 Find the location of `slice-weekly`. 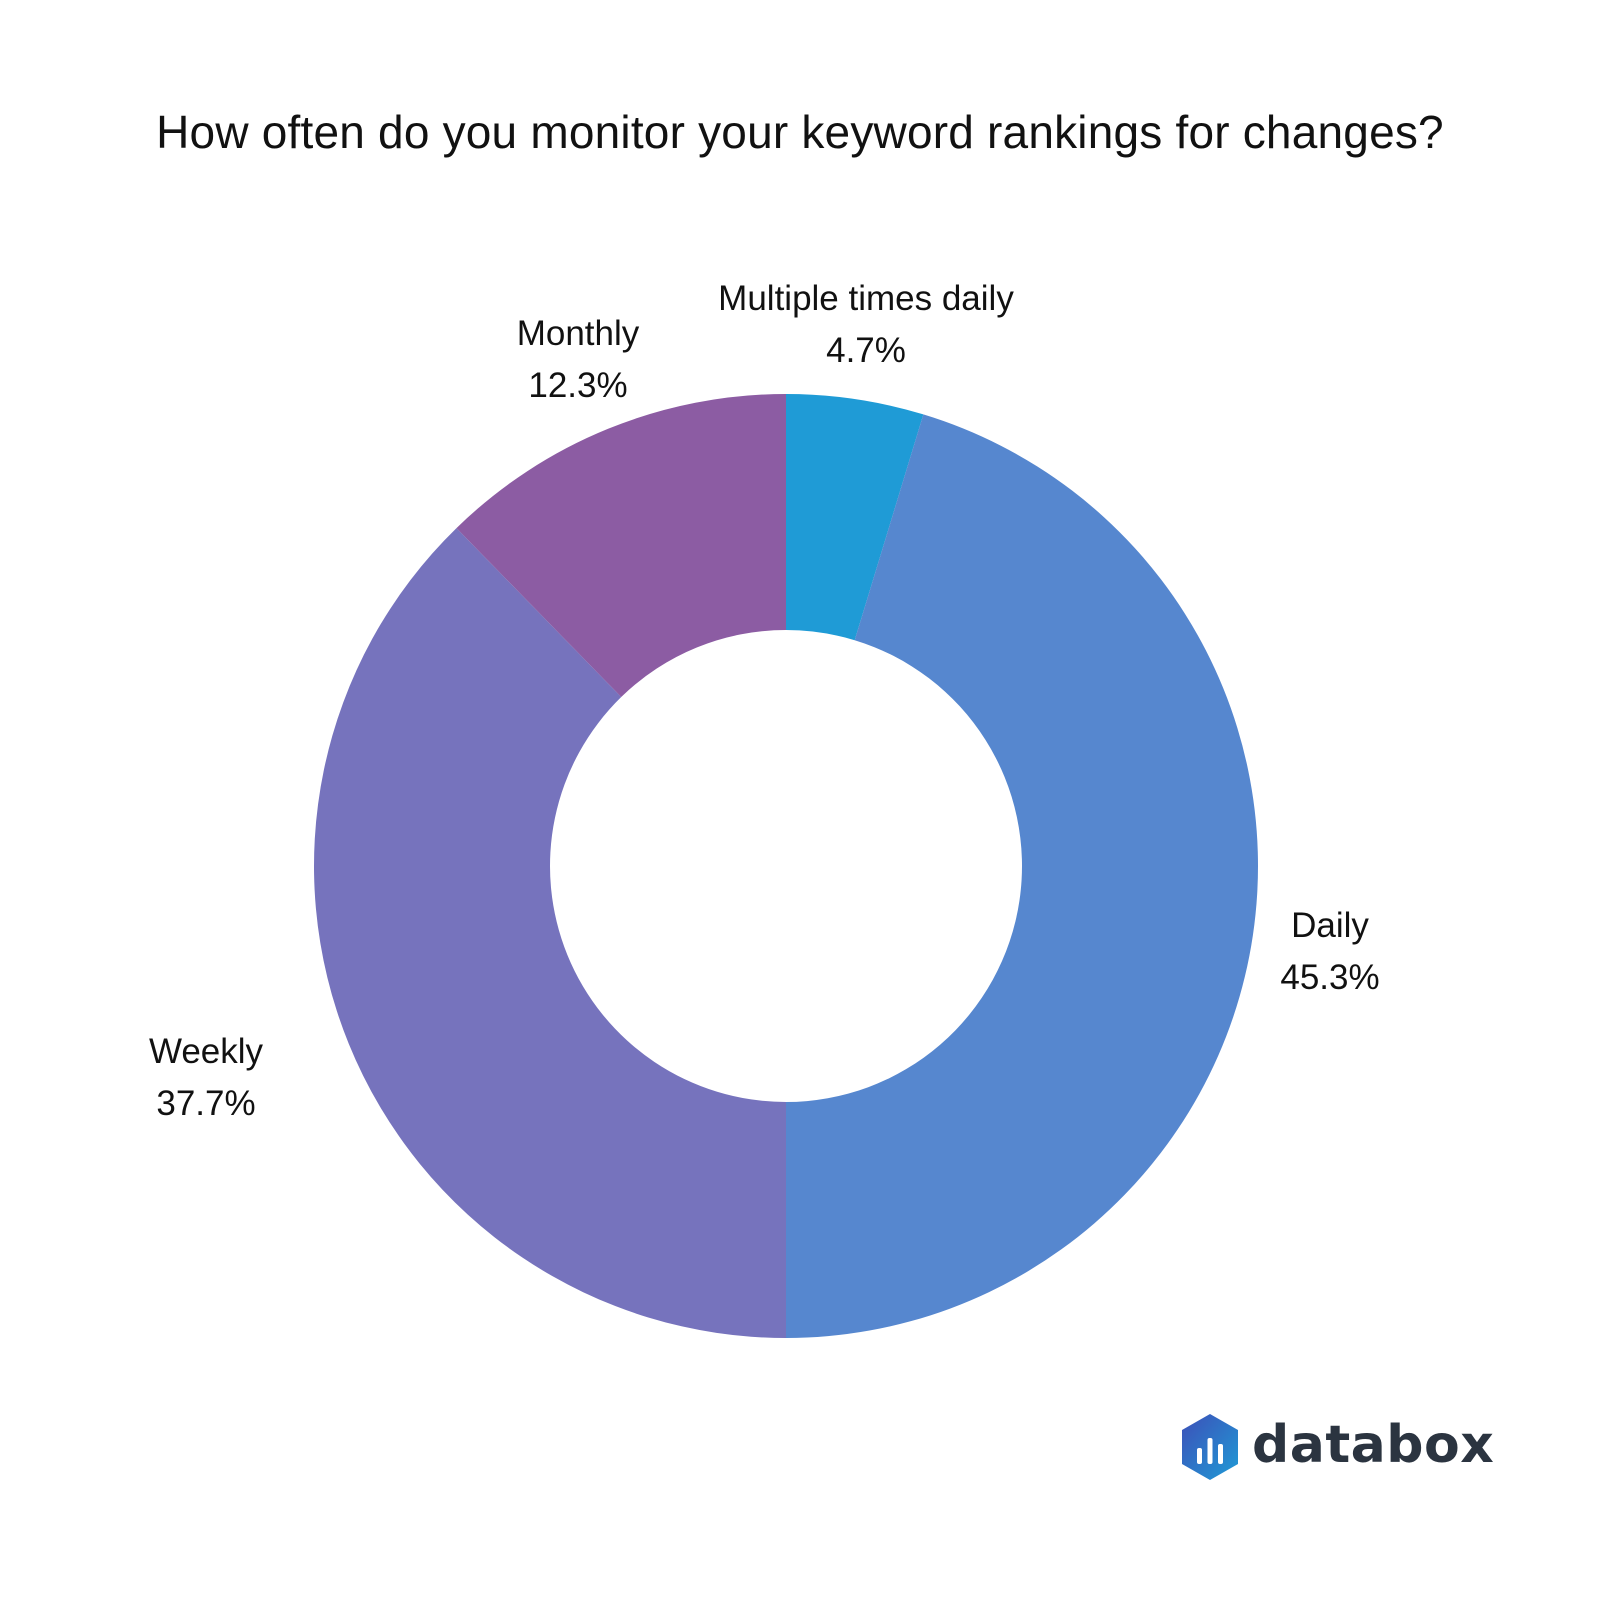

slice-weekly is located at coordinates (549, 933).